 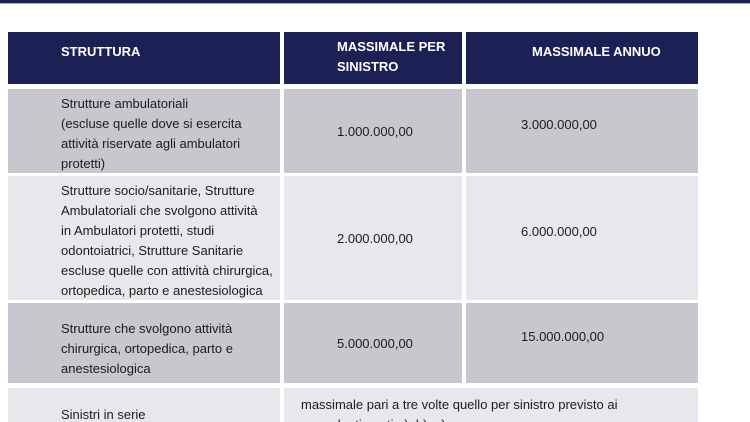 What do you see at coordinates (563, 336) in the screenshot?
I see `massimale-annuo-value: 15.000.000,00` at bounding box center [563, 336].